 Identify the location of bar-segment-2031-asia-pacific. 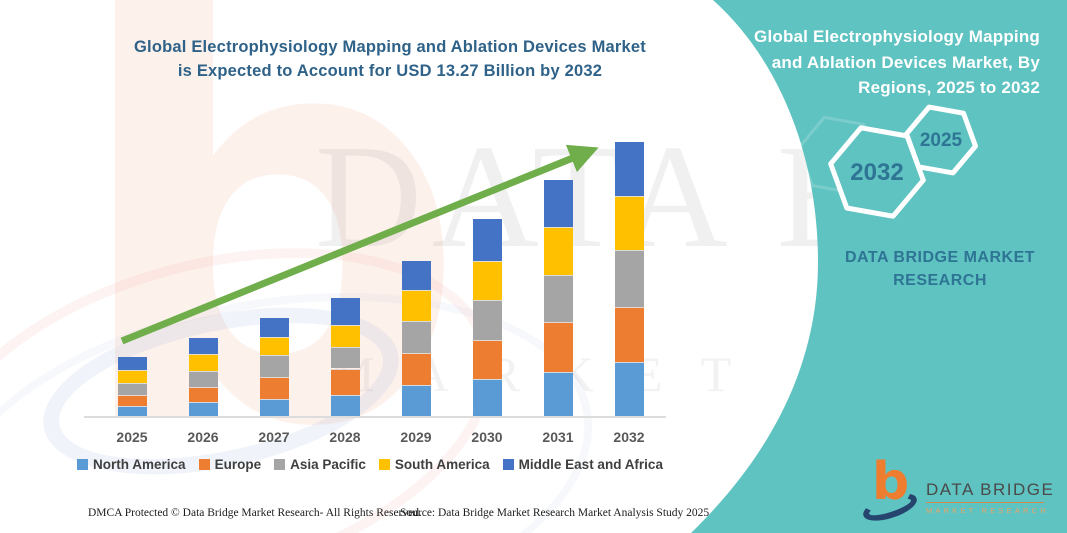
(558, 298).